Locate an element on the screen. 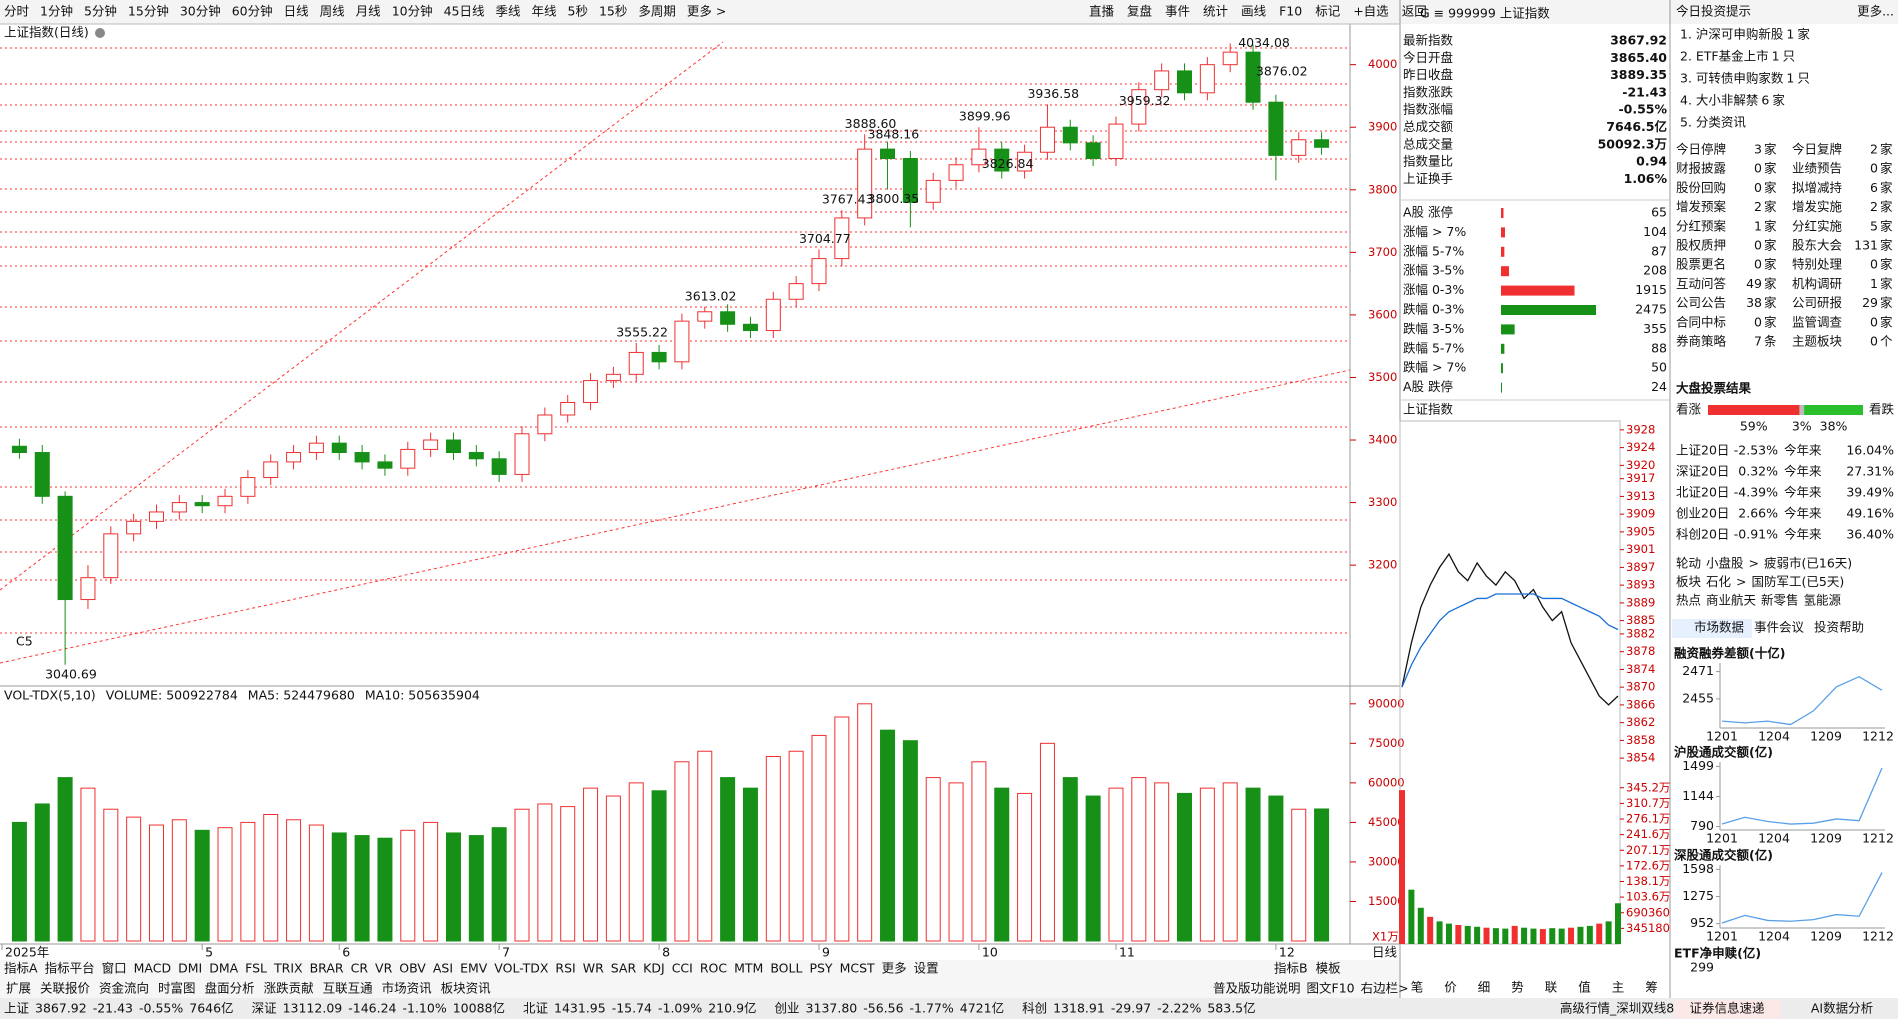  indicator-tab: 窗口 is located at coordinates (114, 968).